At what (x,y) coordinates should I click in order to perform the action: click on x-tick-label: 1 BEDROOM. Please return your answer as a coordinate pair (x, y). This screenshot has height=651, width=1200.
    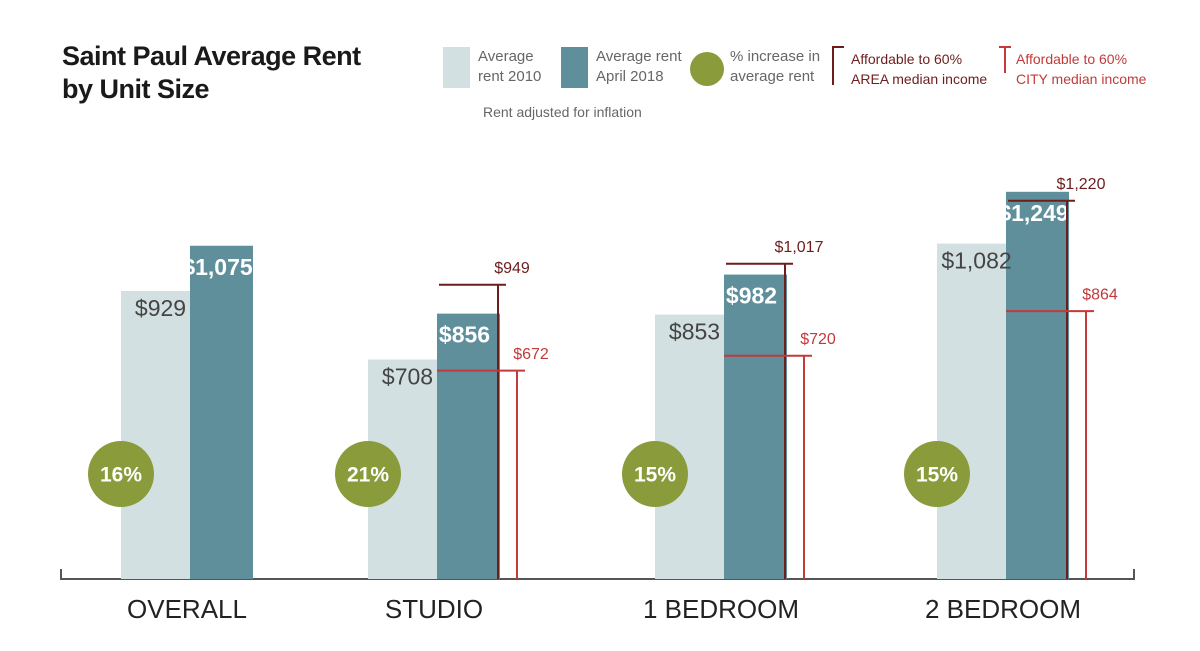
    Looking at the image, I should click on (721, 609).